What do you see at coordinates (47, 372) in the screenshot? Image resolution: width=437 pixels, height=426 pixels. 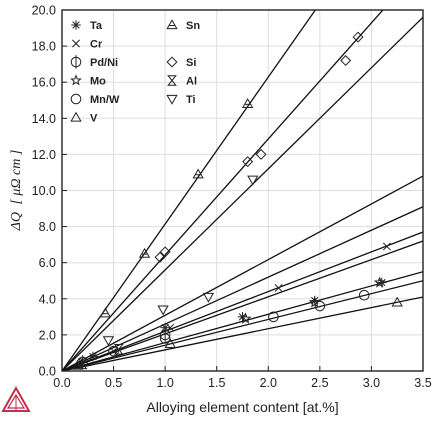 I see `y-tick-label: 0.0` at bounding box center [47, 372].